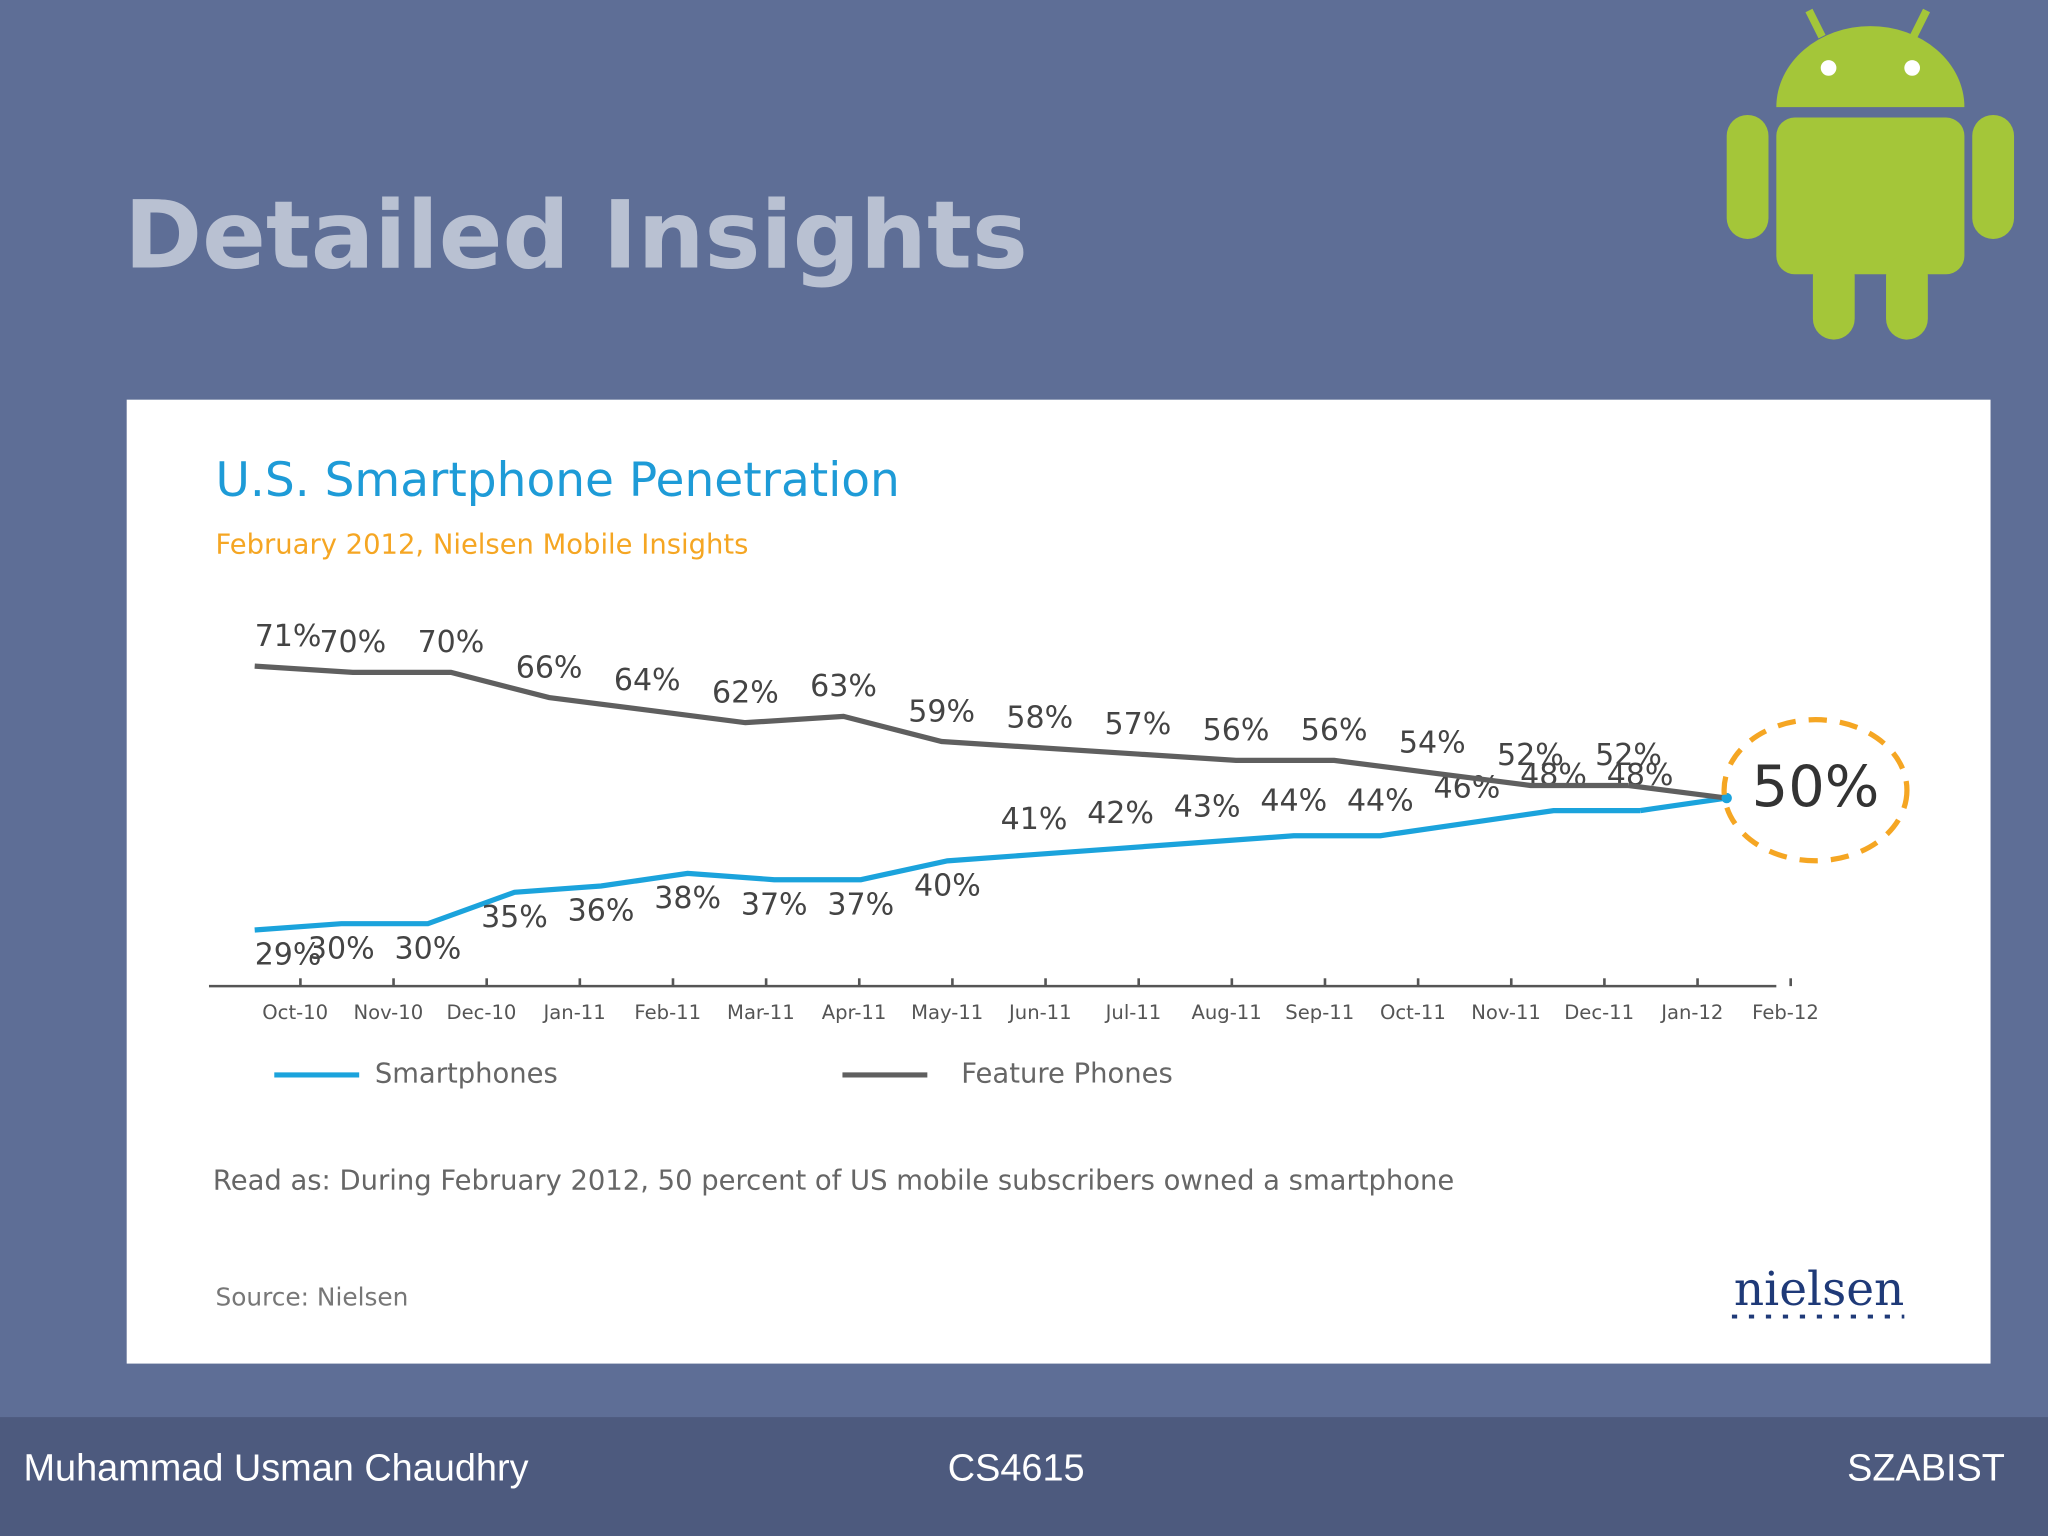 This screenshot has width=2048, height=1536. I want to click on x-tick-label: Oct-11, so click(1413, 1012).